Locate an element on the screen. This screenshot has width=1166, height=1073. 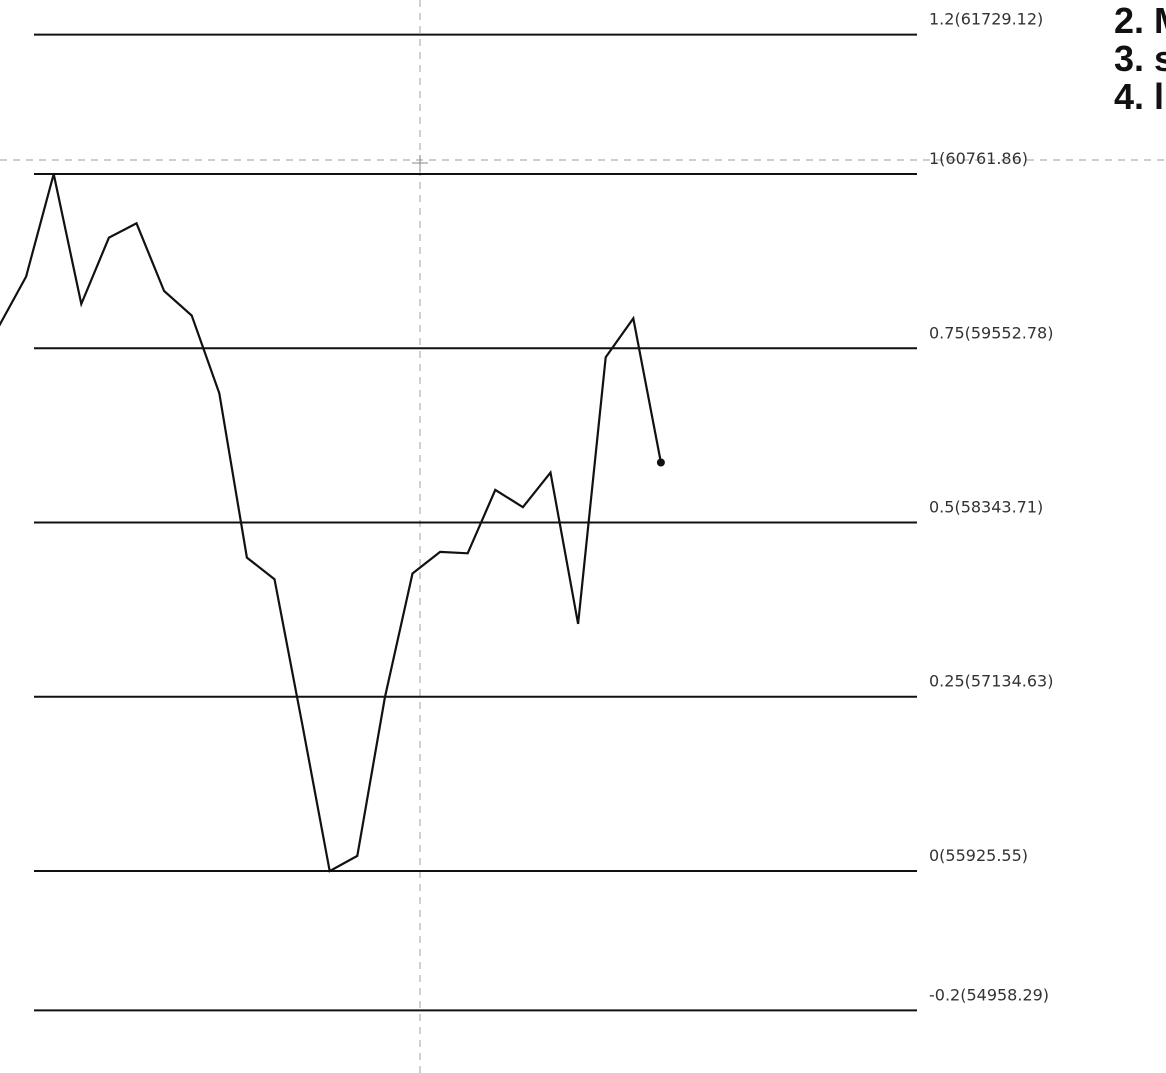
fib-level-label: 0(55925.55) is located at coordinates (978, 855).